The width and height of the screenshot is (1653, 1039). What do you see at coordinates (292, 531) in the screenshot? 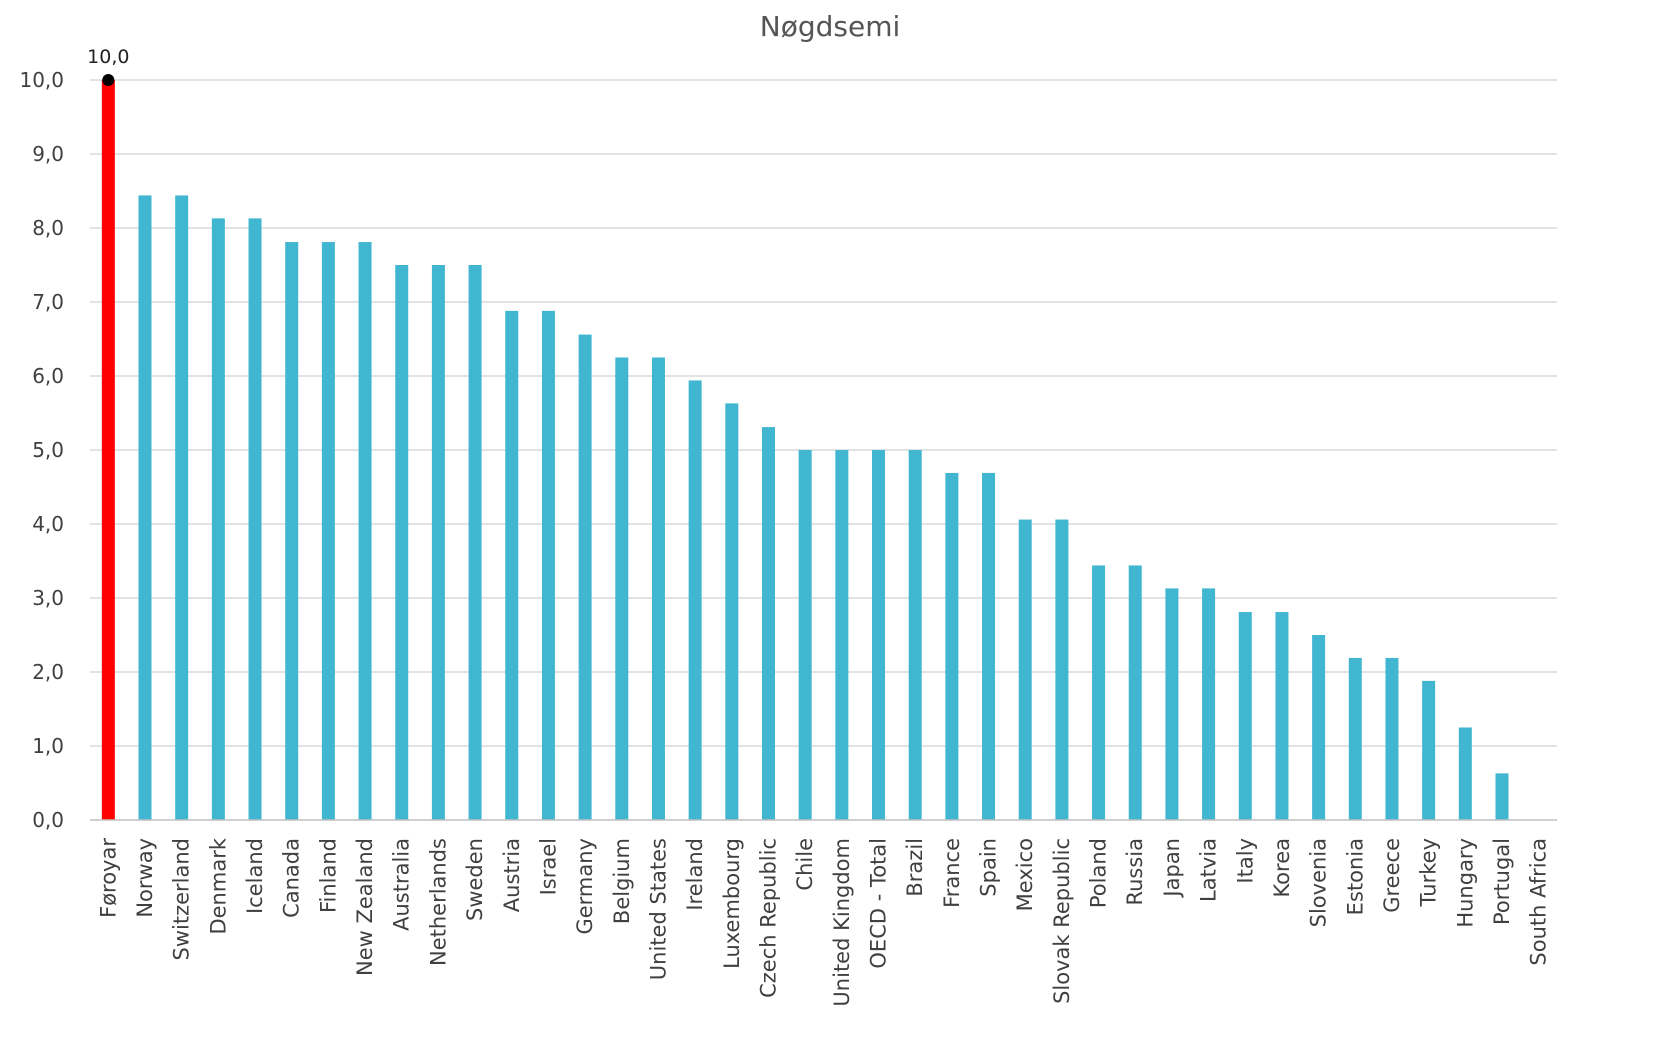
I see `bar-canada` at bounding box center [292, 531].